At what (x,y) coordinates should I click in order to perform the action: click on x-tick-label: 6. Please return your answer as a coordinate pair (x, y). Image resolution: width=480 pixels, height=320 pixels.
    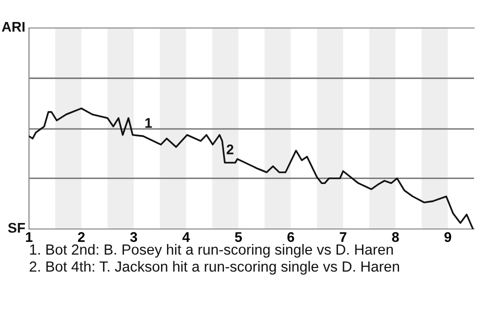
    Looking at the image, I should click on (290, 237).